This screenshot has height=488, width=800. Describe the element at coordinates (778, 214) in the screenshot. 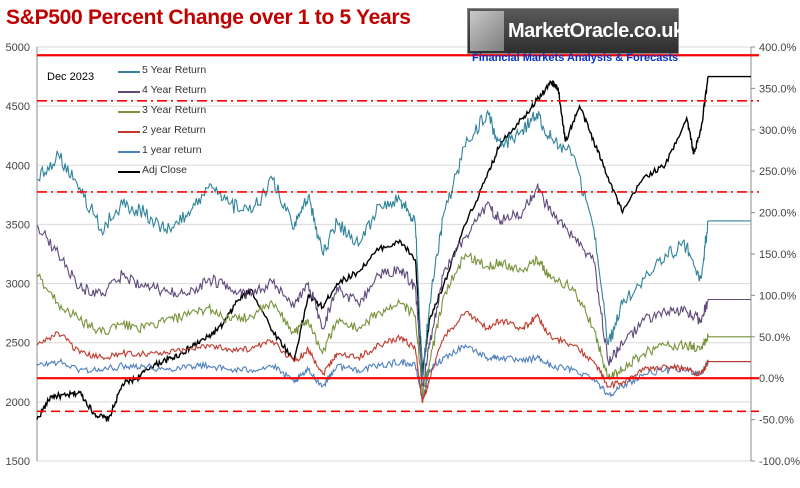

I see `right-tick-label: 200.0%` at that location.